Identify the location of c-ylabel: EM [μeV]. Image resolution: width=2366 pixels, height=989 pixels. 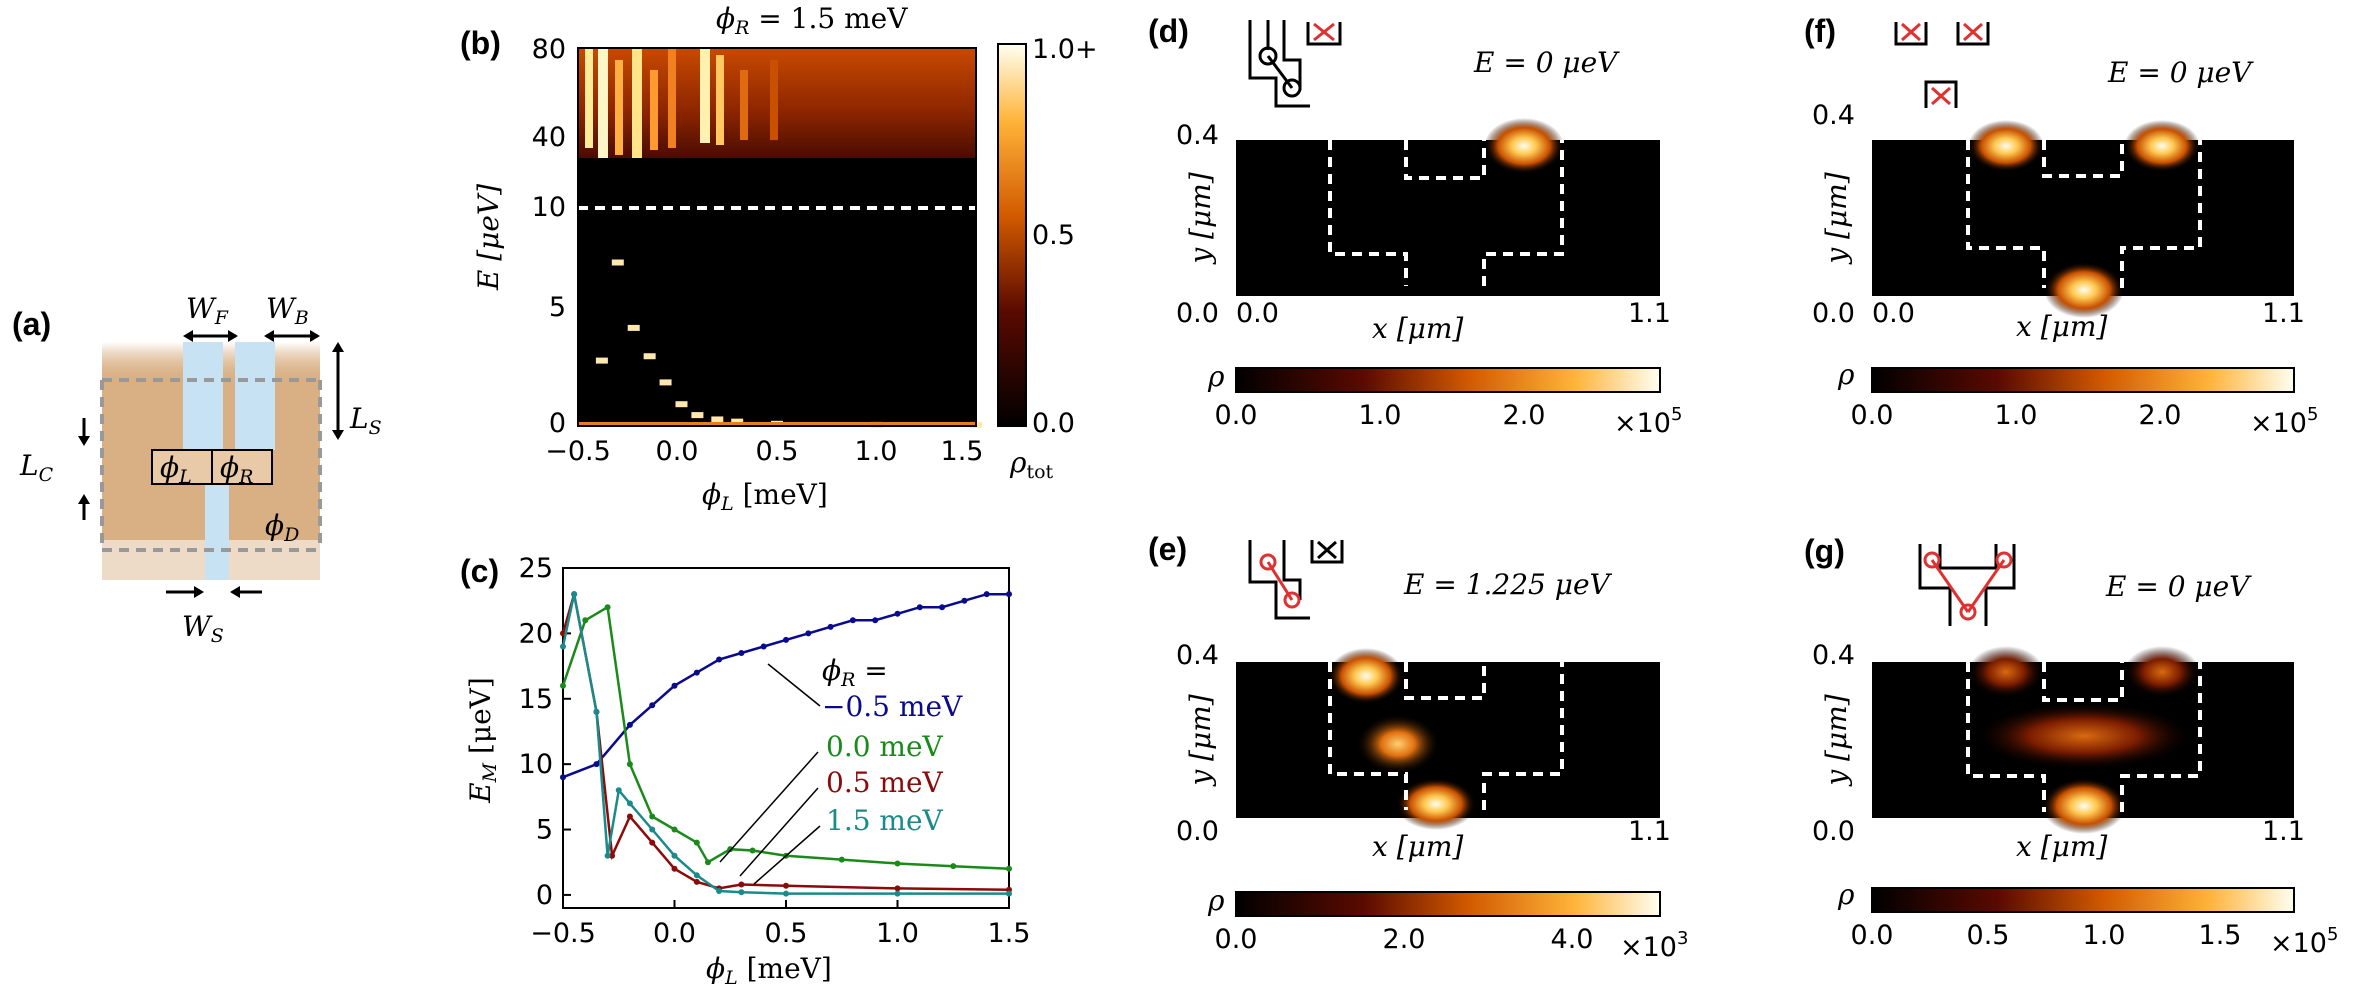
(482, 740).